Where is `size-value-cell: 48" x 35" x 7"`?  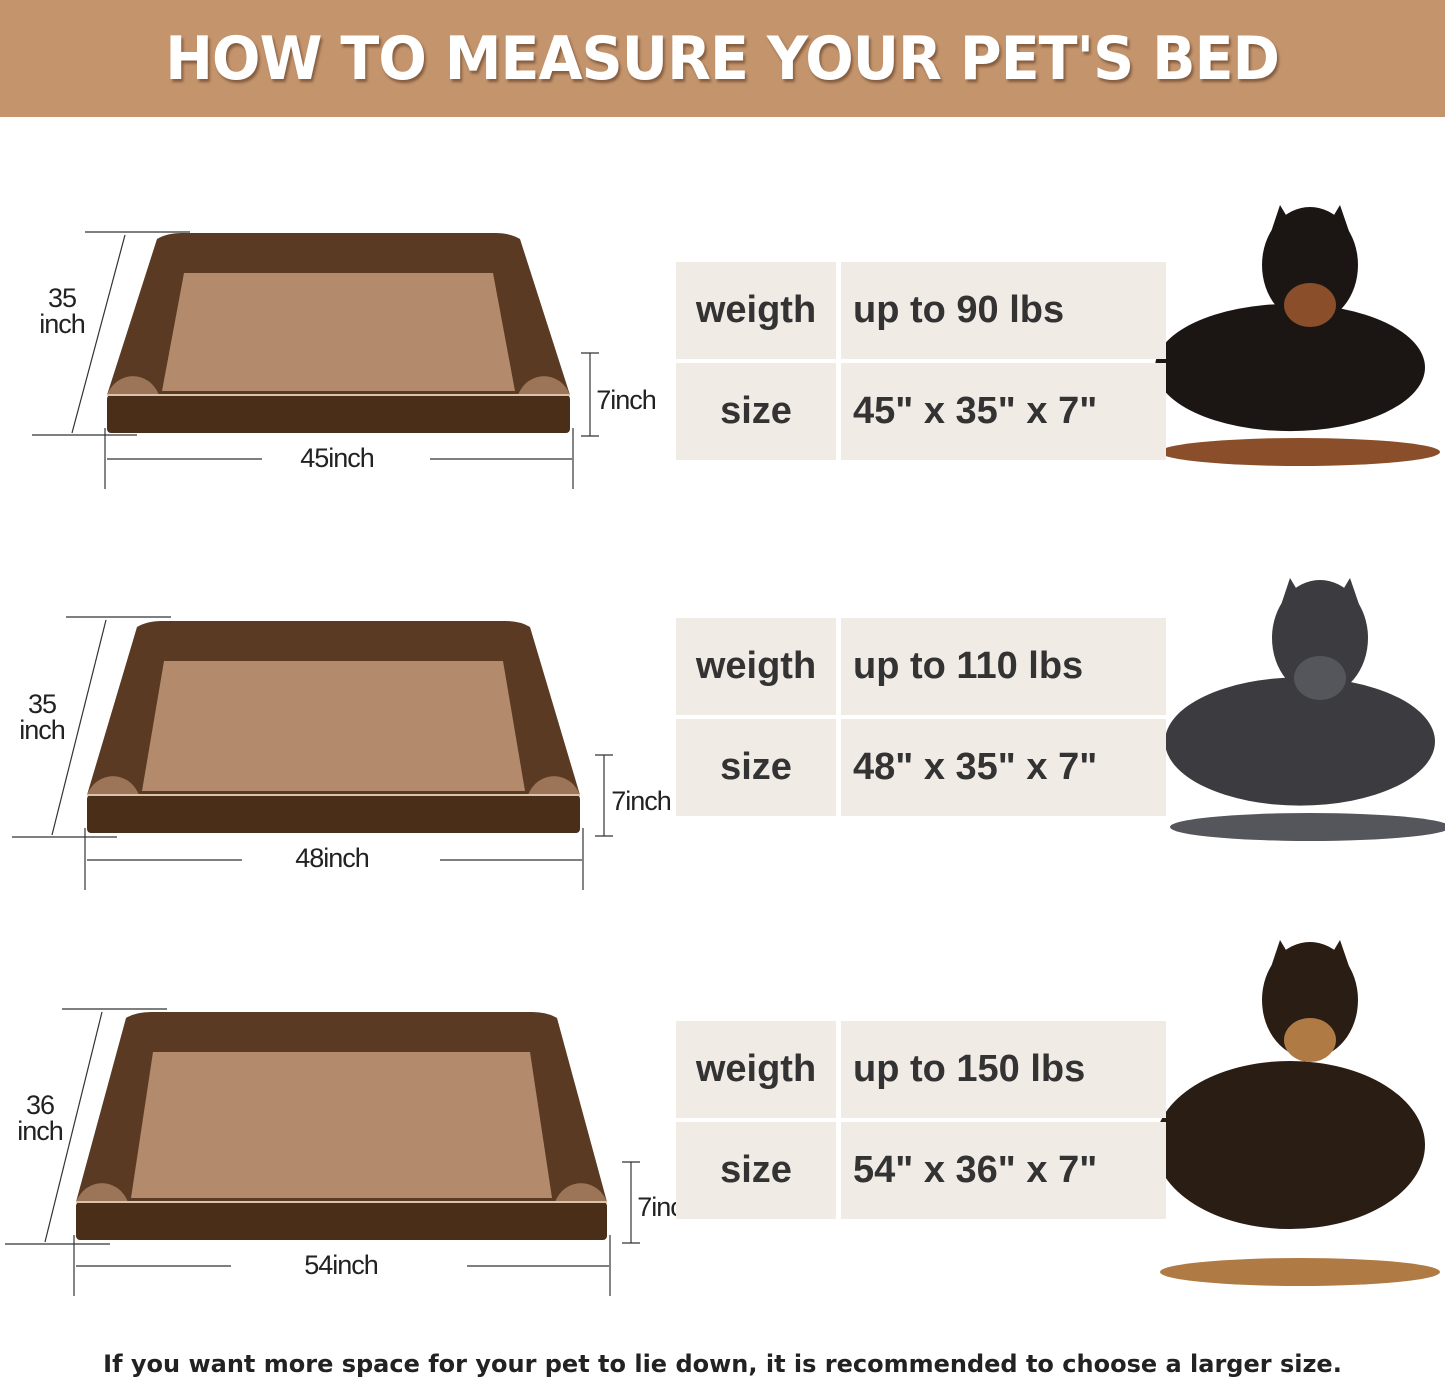 size-value-cell: 48" x 35" x 7" is located at coordinates (1003, 767).